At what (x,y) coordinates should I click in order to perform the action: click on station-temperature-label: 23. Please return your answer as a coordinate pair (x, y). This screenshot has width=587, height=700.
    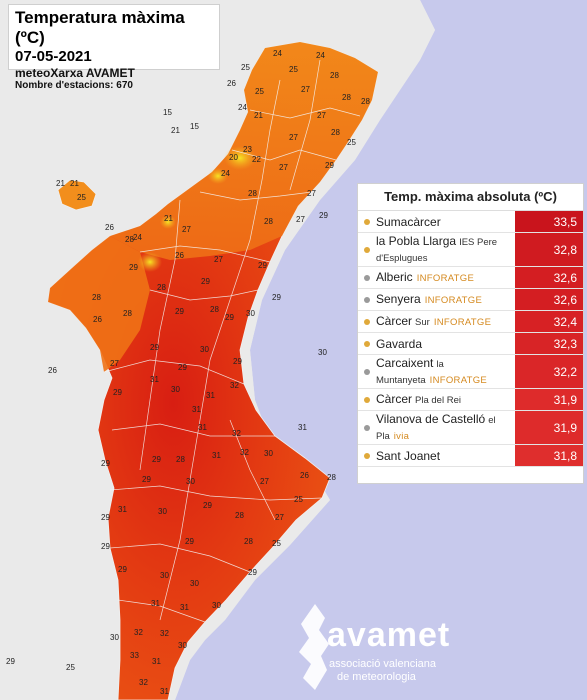
    Looking at the image, I should click on (247, 149).